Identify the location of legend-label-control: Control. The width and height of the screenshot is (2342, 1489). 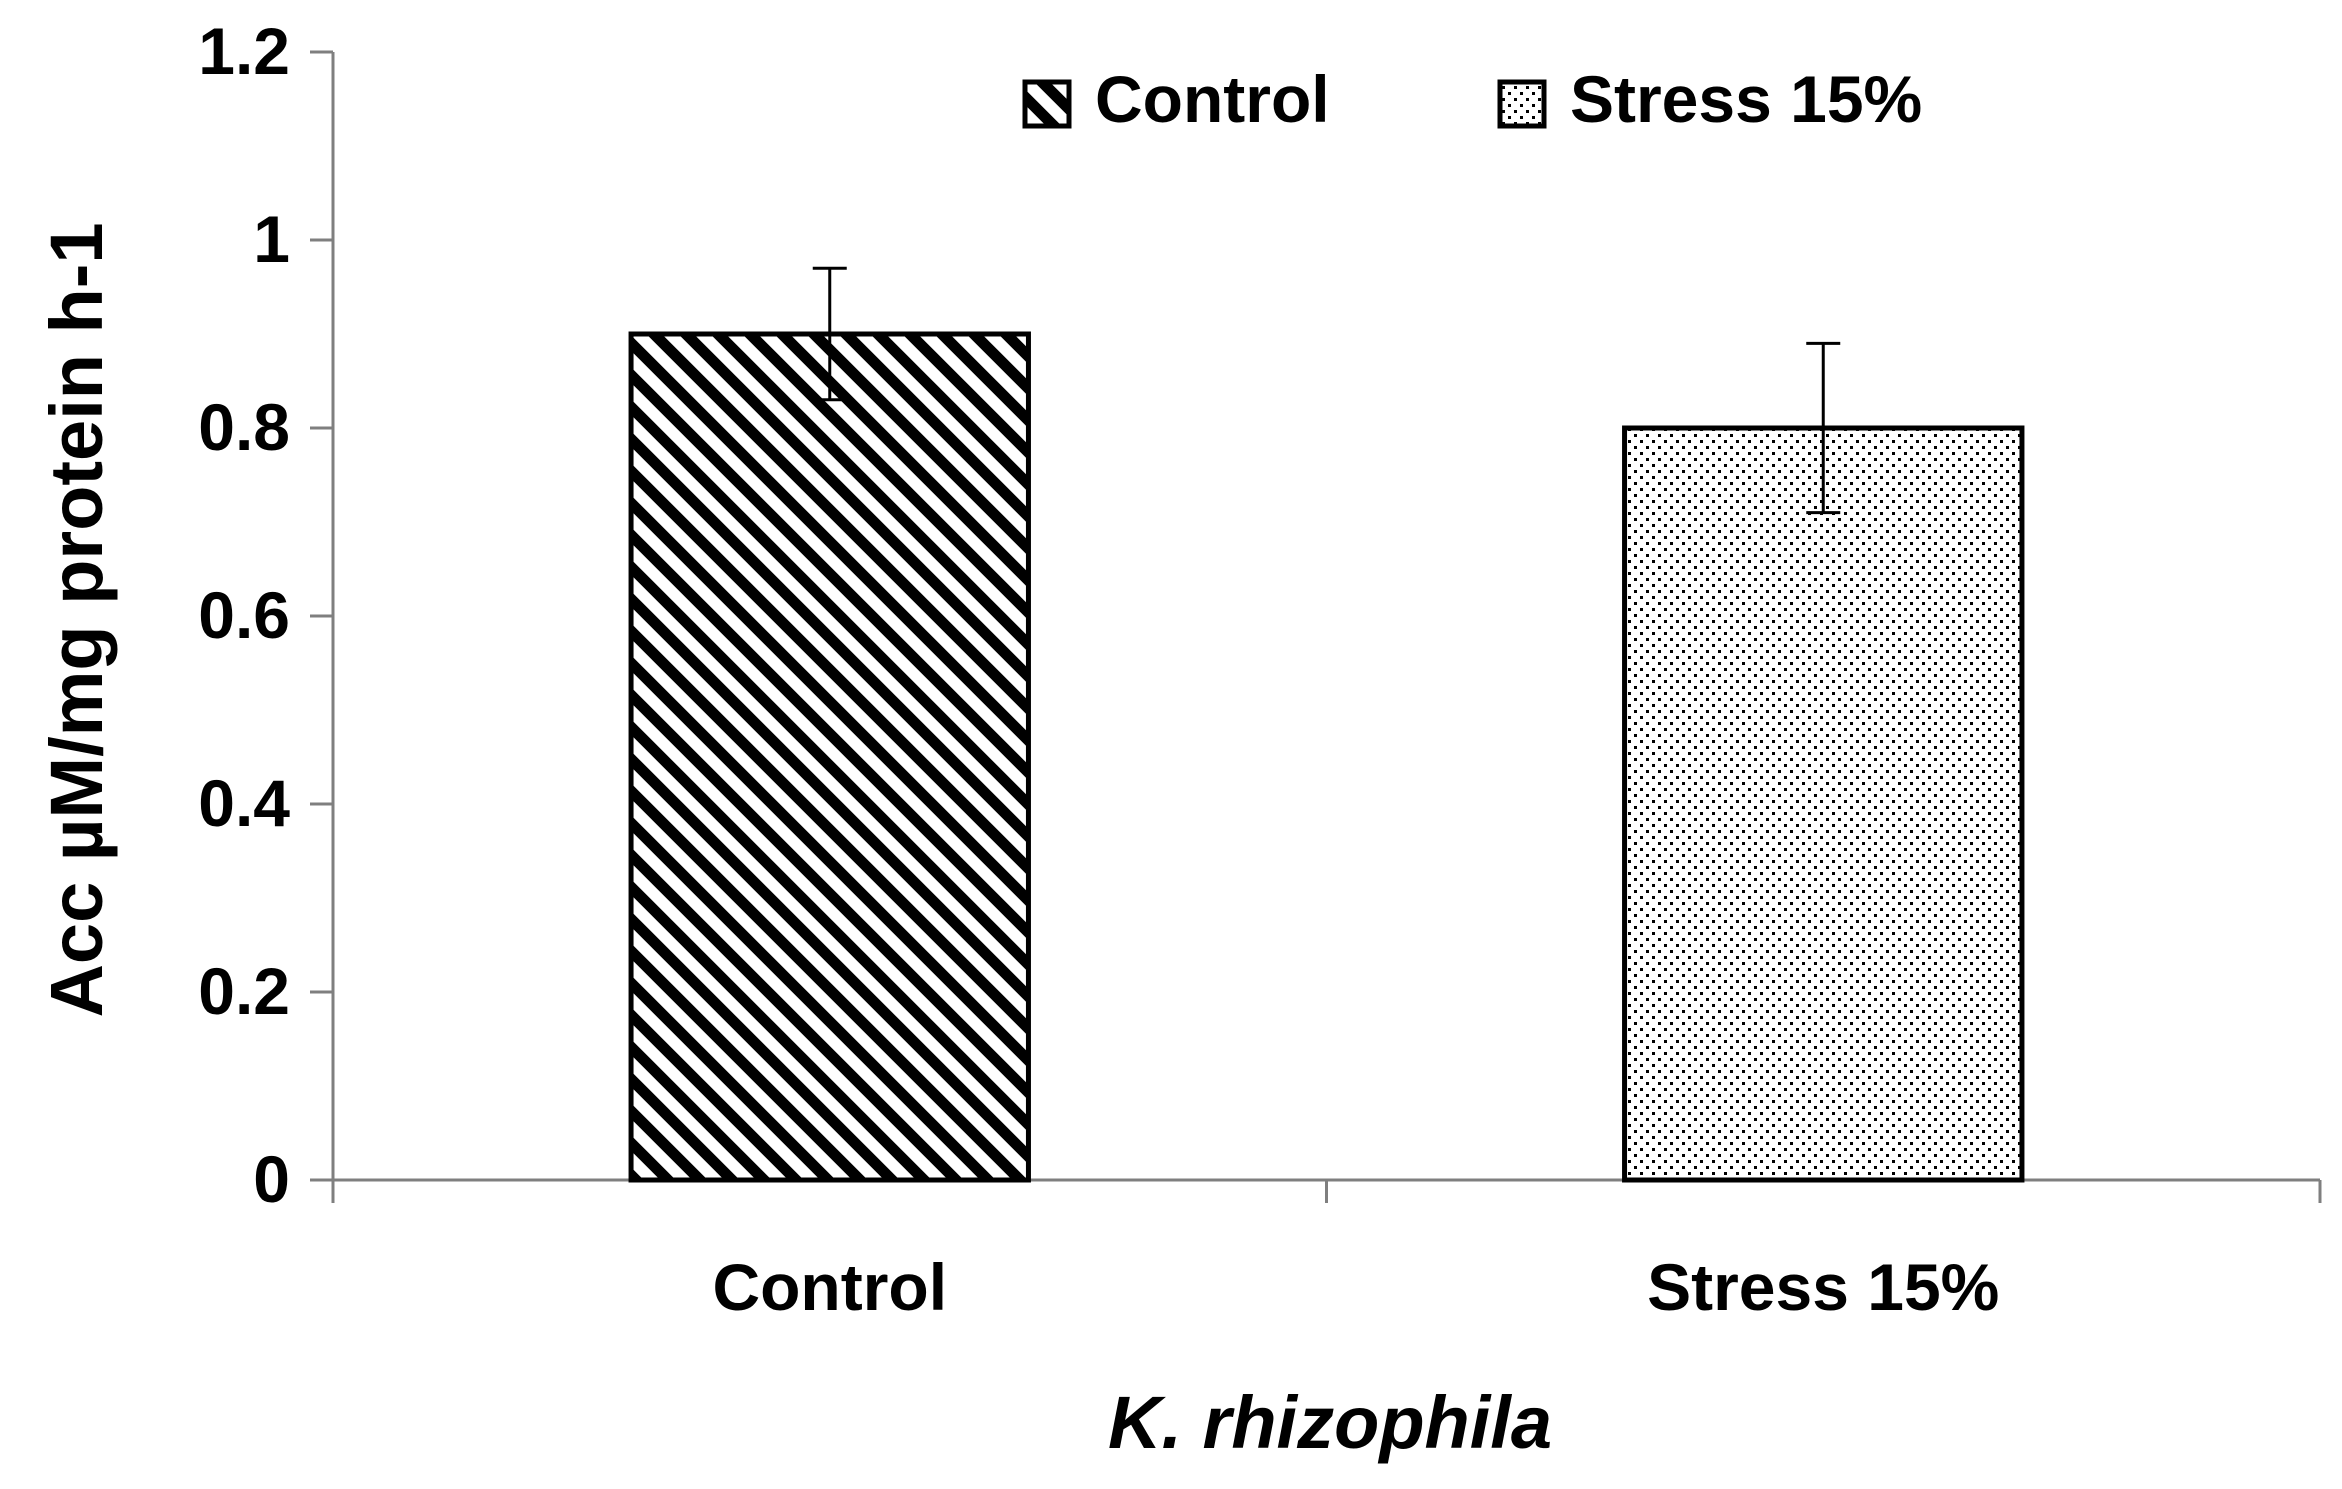
(1212, 99).